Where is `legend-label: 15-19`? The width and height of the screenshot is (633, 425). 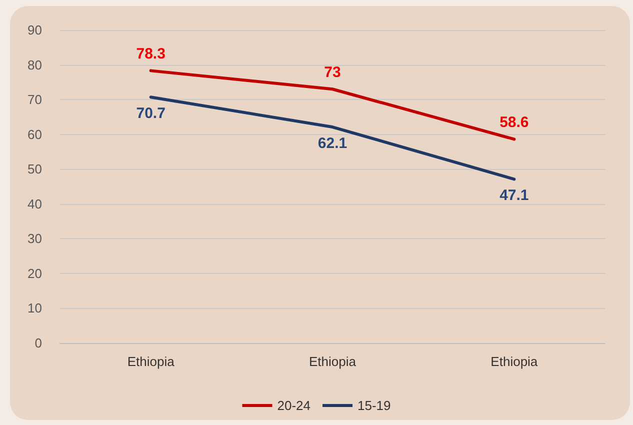
legend-label: 15-19 is located at coordinates (374, 405).